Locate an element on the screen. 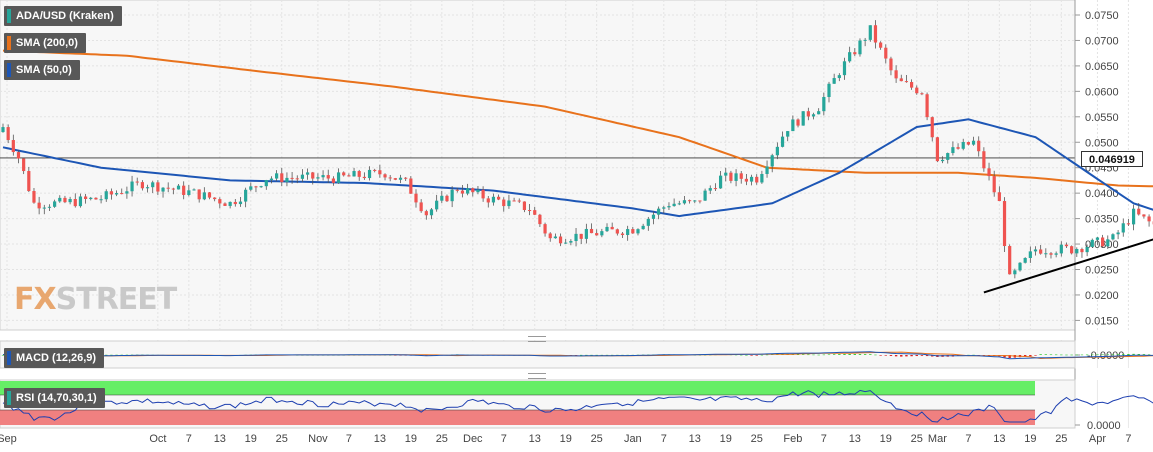 This screenshot has height=452, width=1153. legend-symbol: ADA/USD (Kraken) is located at coordinates (63, 16).